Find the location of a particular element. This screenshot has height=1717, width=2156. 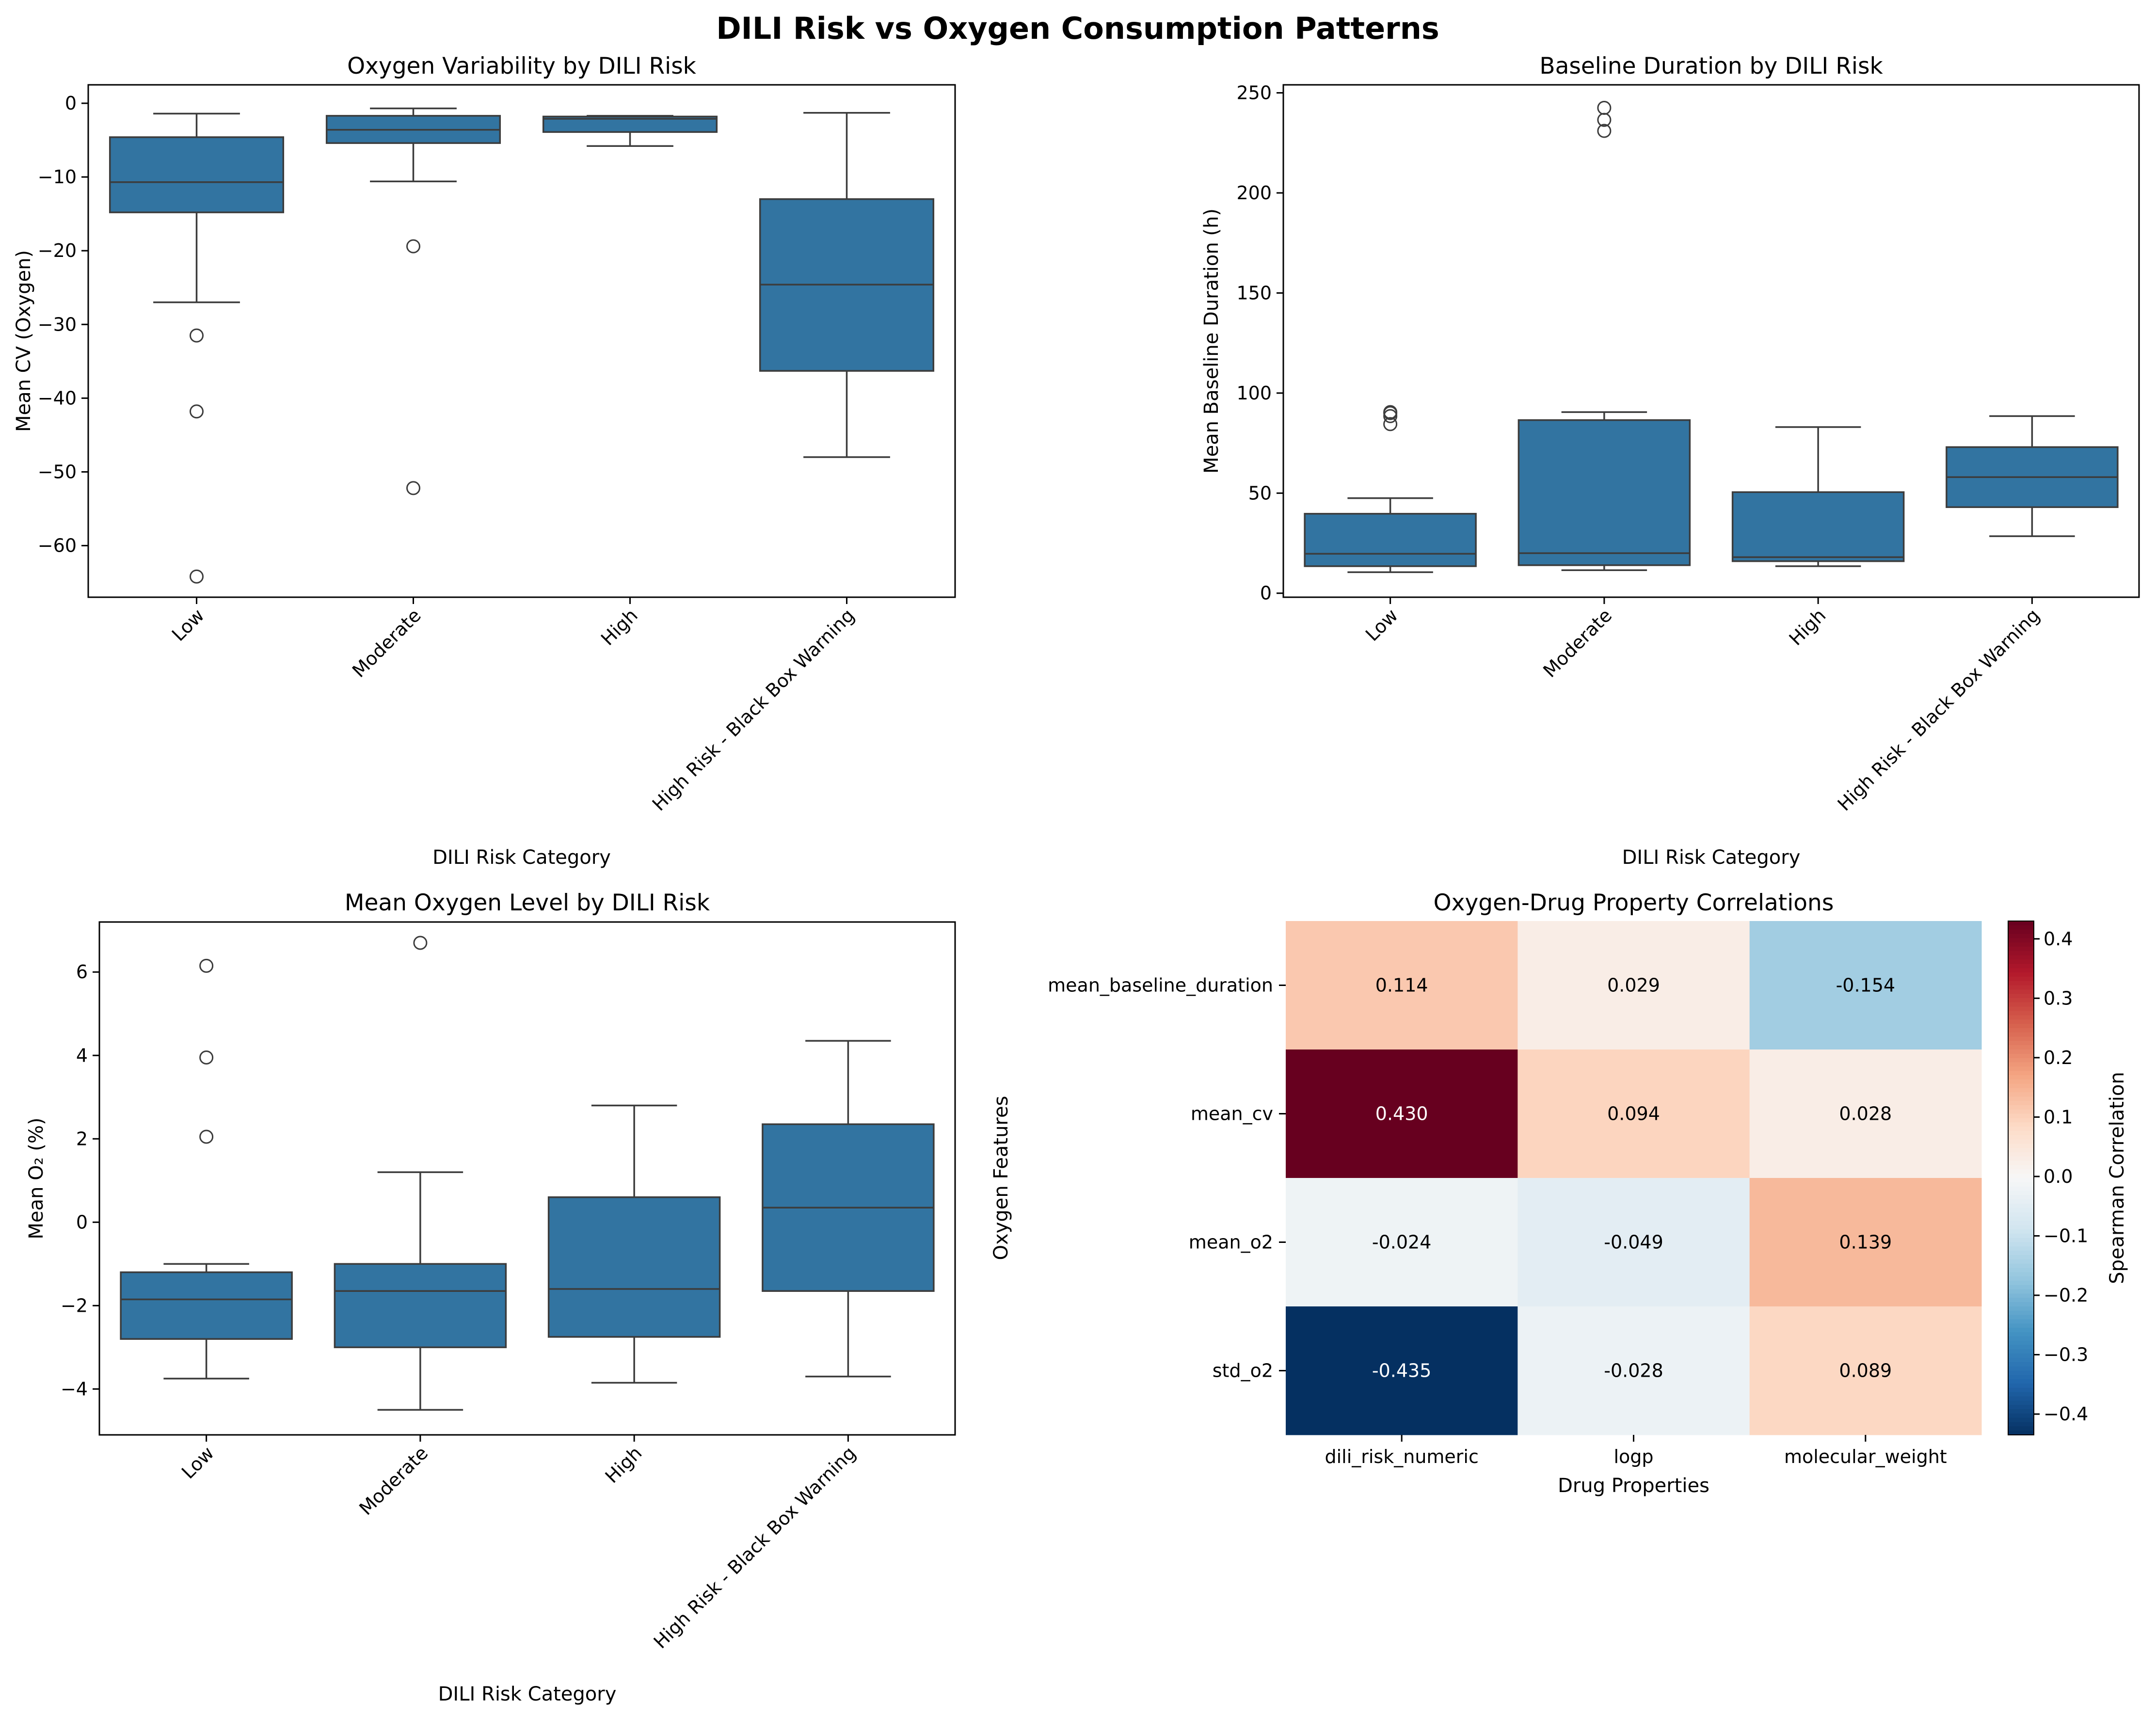

y-tick-label: −10 is located at coordinates (58, 177).